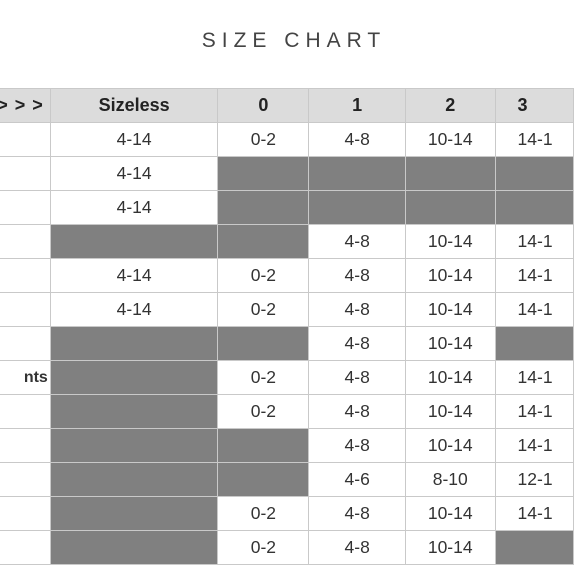  What do you see at coordinates (357, 105) in the screenshot?
I see `header-cell-size-1: 1` at bounding box center [357, 105].